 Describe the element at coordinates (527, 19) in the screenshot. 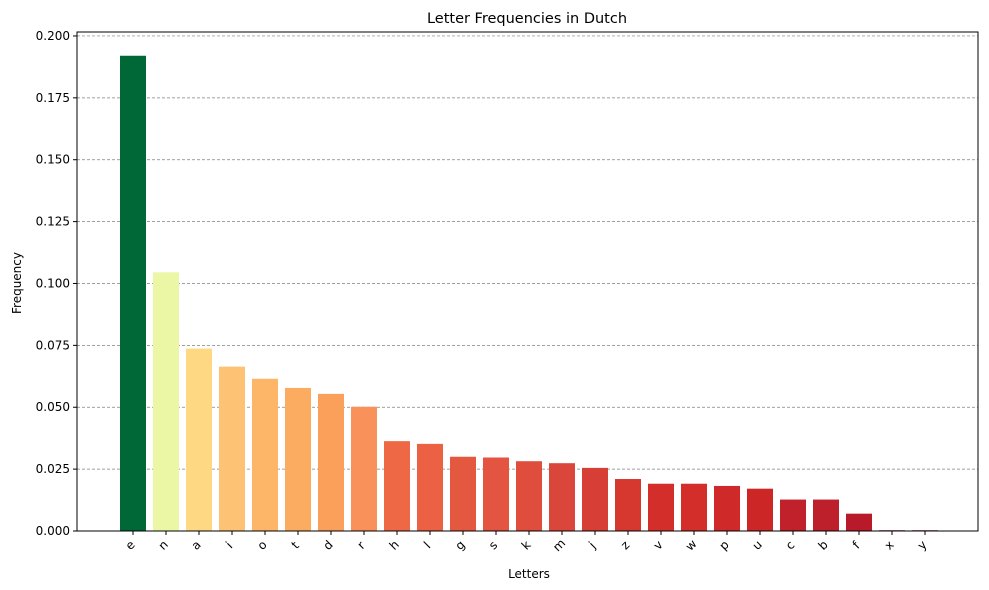

I see `chart-title: Letter Frequencies in Dutch` at that location.